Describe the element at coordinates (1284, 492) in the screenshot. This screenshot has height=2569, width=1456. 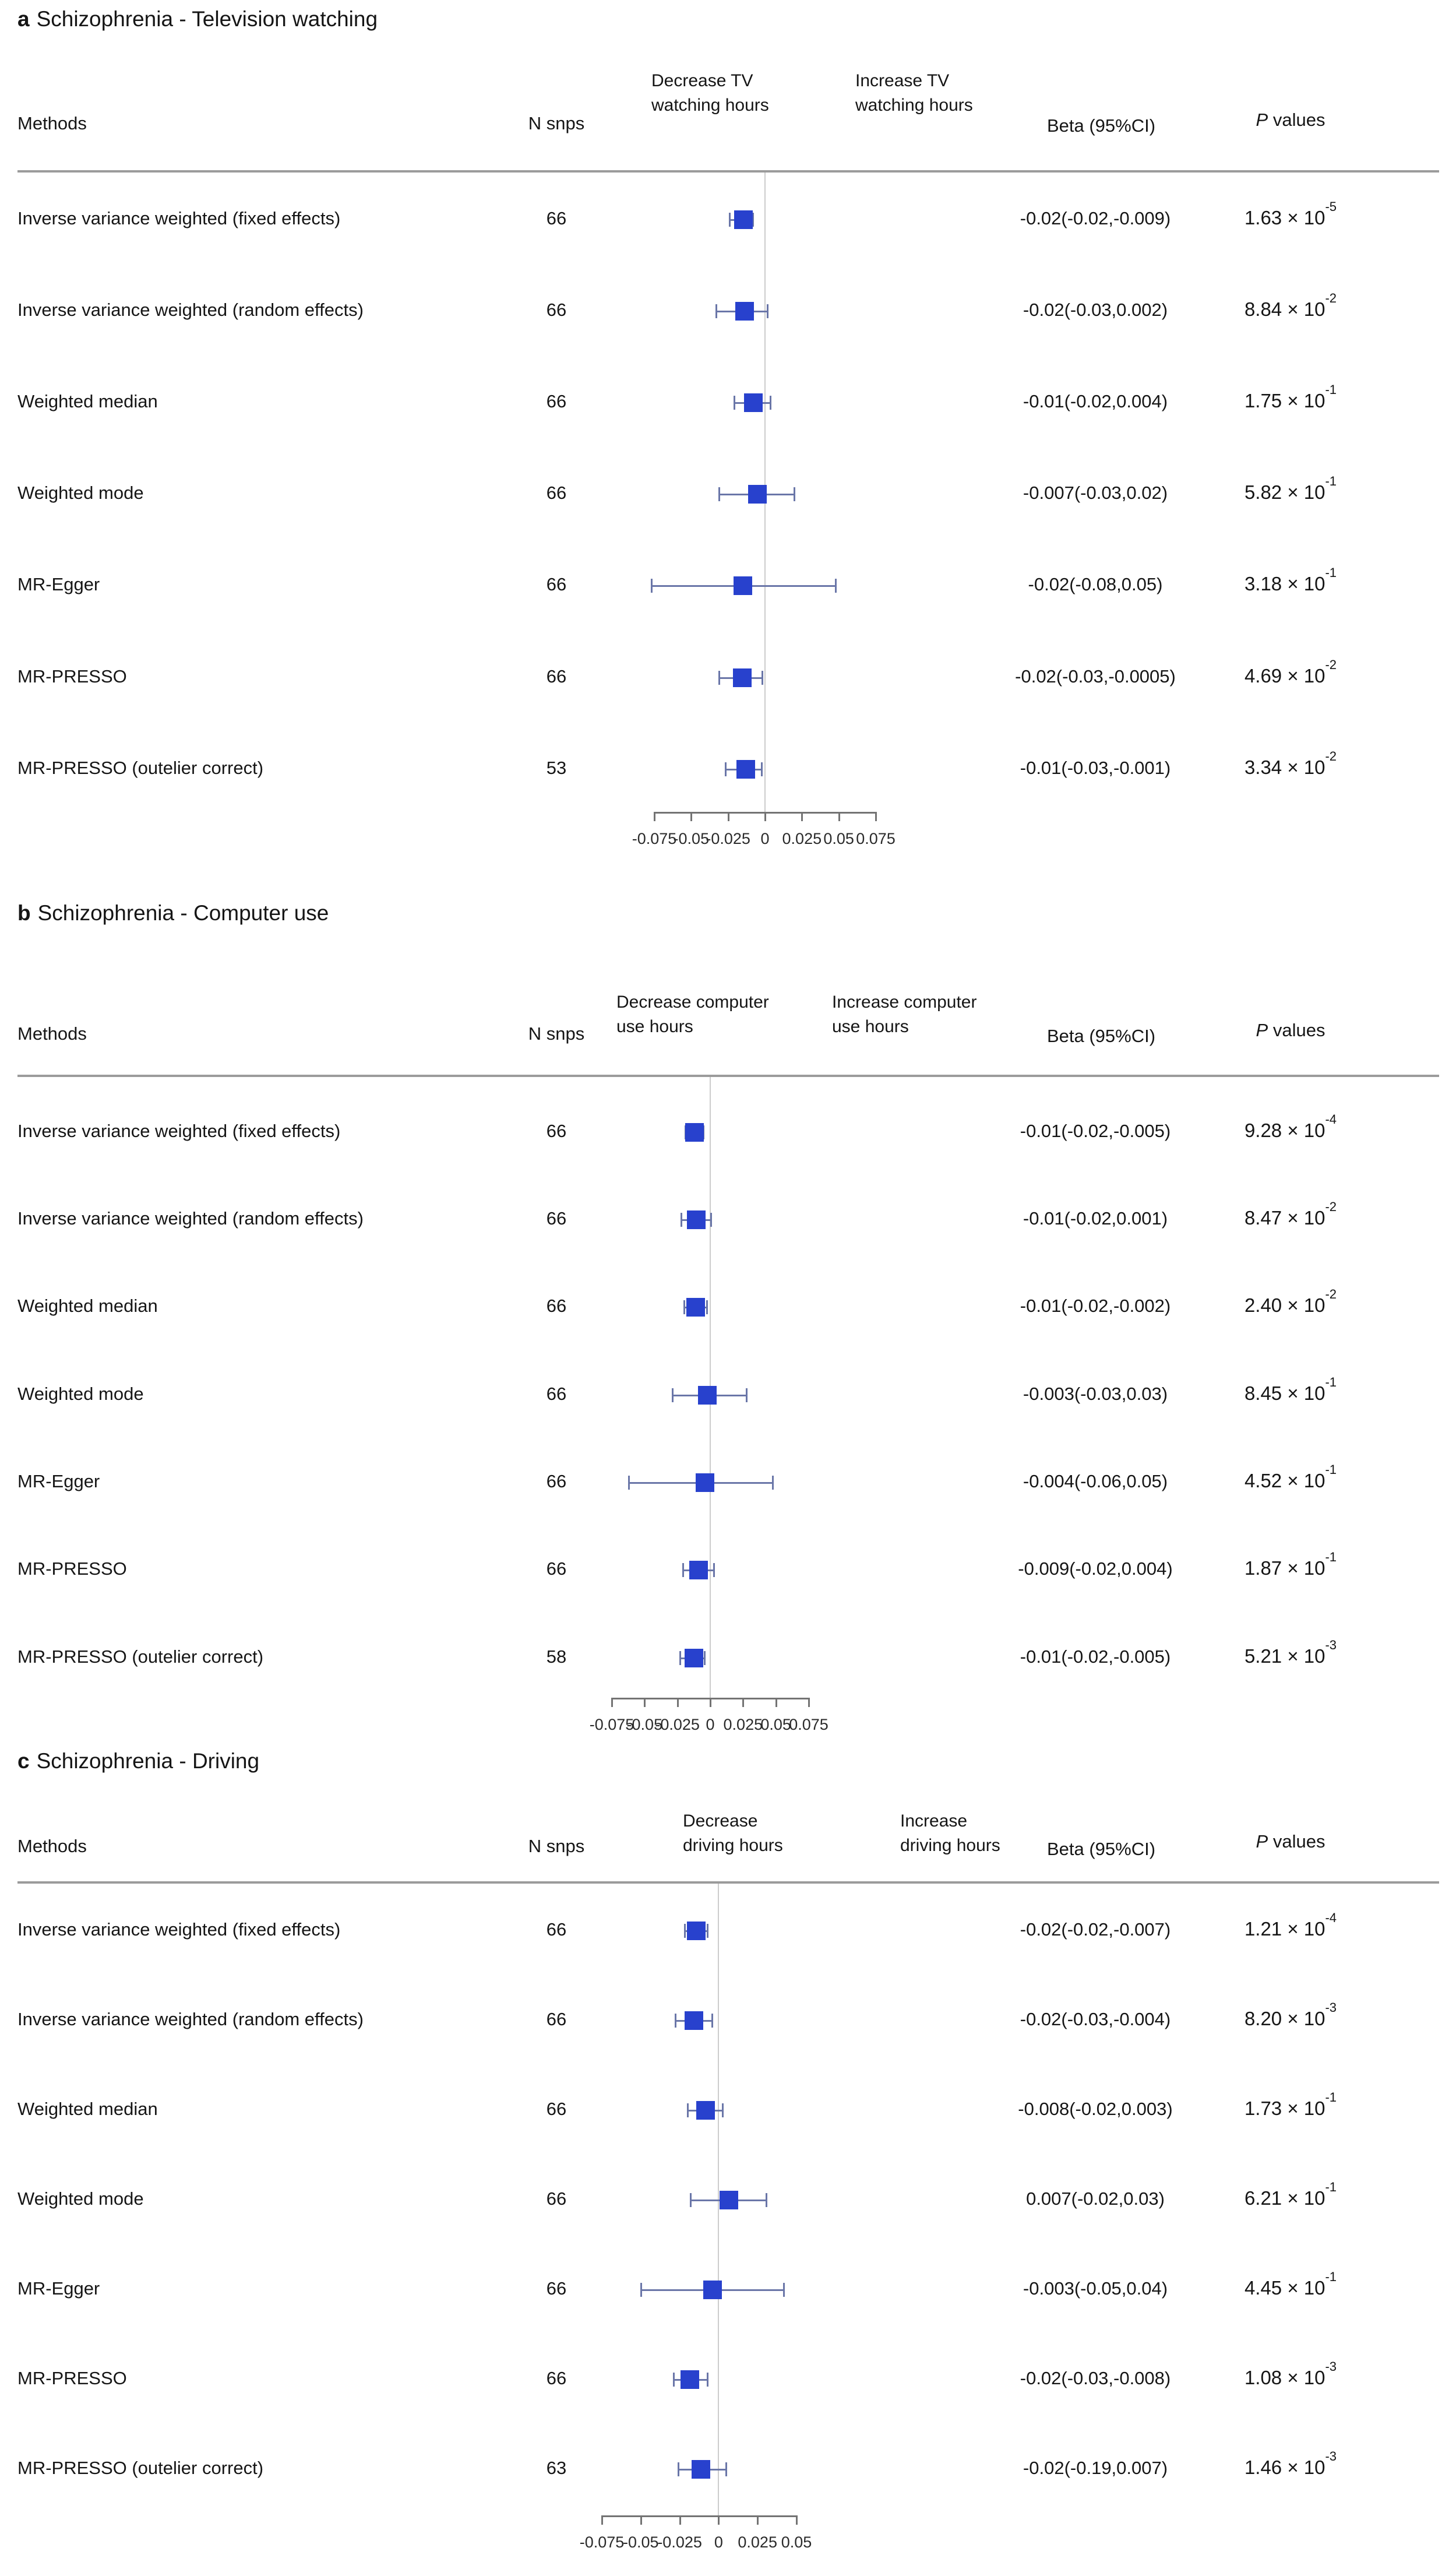
I see `p-value-base: 5.82 × 10` at that location.